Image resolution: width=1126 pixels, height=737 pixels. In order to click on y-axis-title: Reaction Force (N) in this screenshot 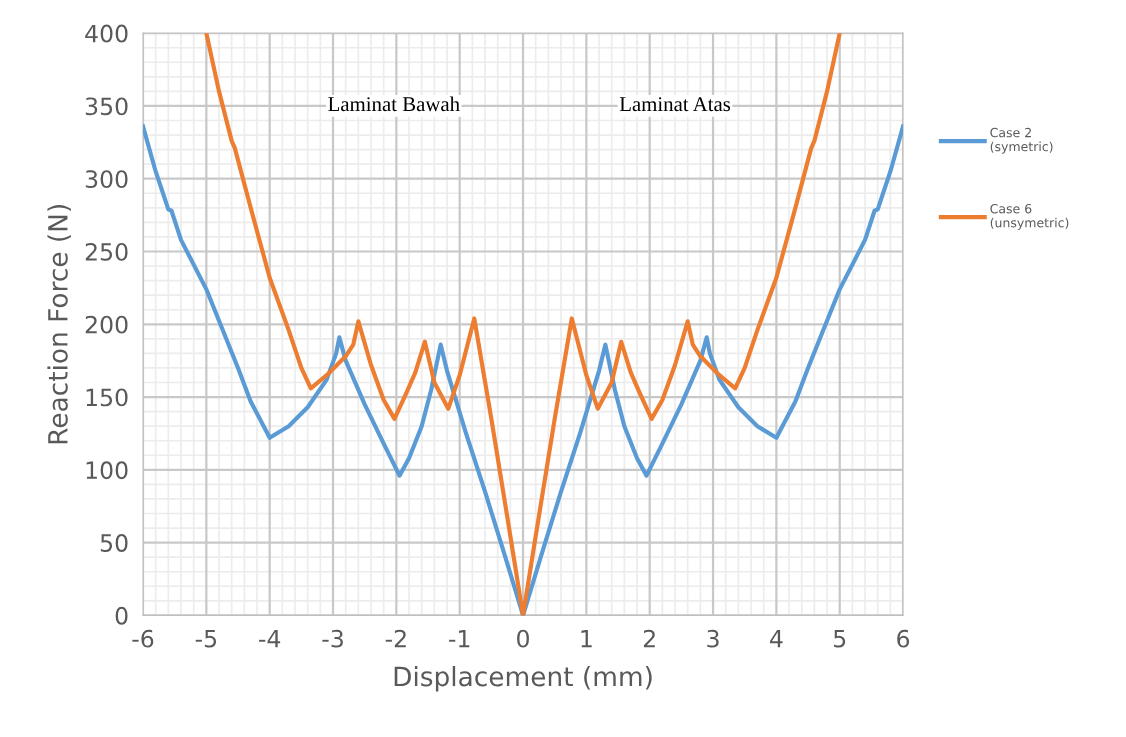, I will do `click(59, 324)`.